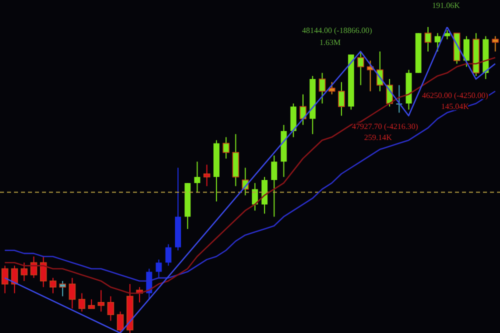 The height and width of the screenshot is (333, 500). What do you see at coordinates (455, 106) in the screenshot?
I see `annotation: 145.04K` at bounding box center [455, 106].